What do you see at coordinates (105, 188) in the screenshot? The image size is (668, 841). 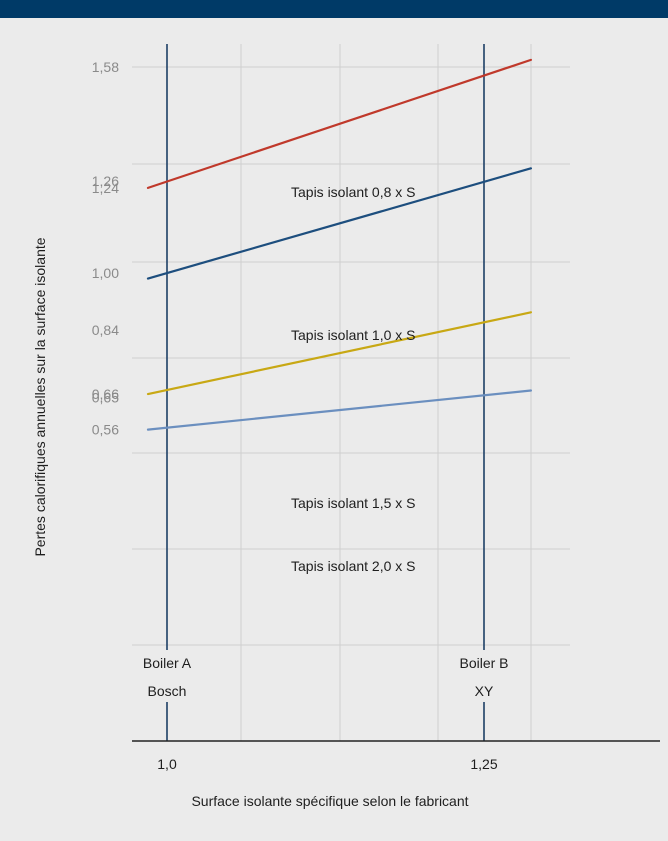 I see `y-tick-label-2: 1,24` at bounding box center [105, 188].